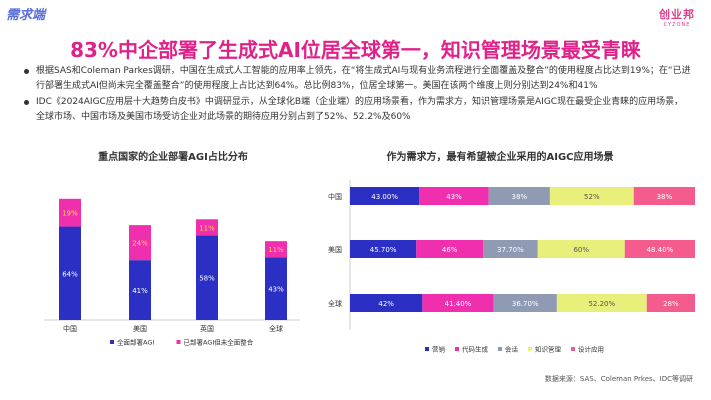 Image resolution: width=711 pixels, height=400 pixels. Describe the element at coordinates (335, 196) in the screenshot. I see `y-tick-label: 中国` at that location.